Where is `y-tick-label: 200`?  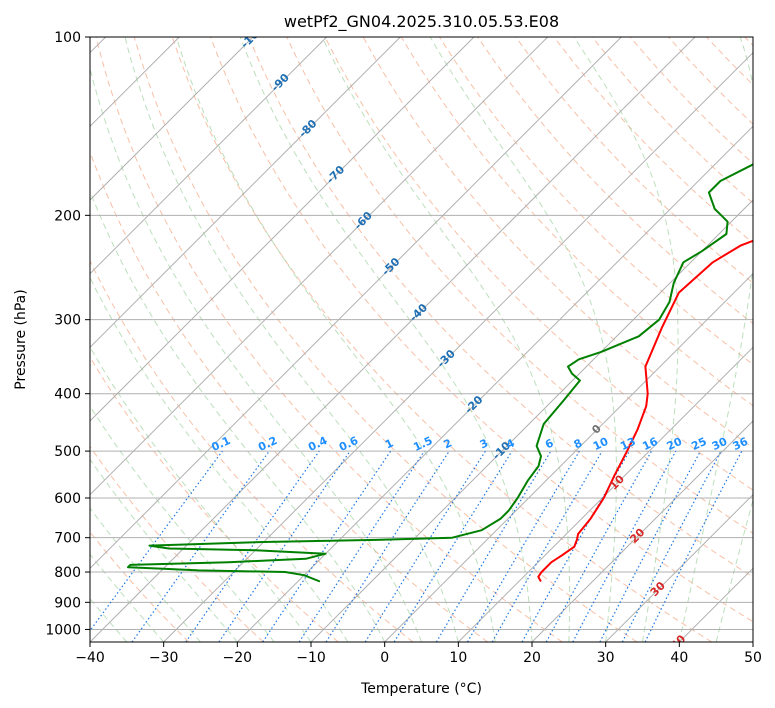 y-tick-label: 200 is located at coordinates (67, 216).